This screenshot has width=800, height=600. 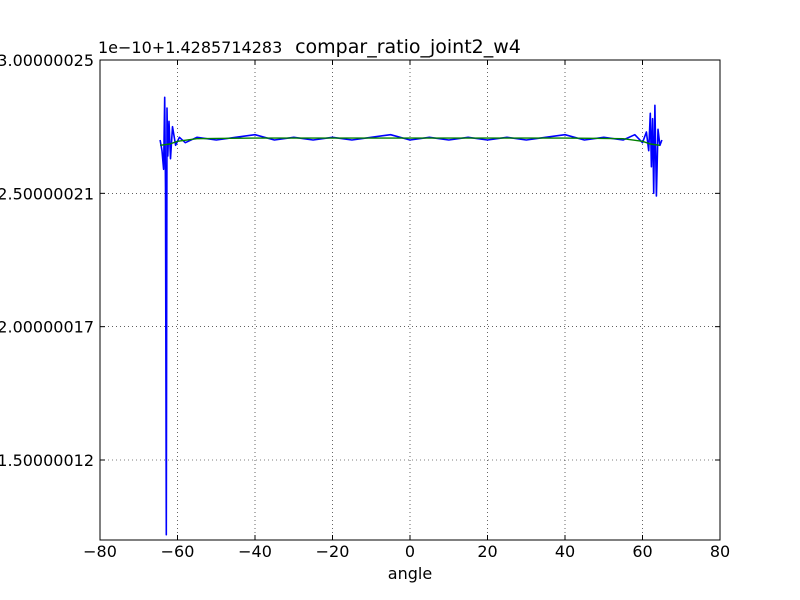 What do you see at coordinates (333, 551) in the screenshot?
I see `x-tick-label: −20` at bounding box center [333, 551].